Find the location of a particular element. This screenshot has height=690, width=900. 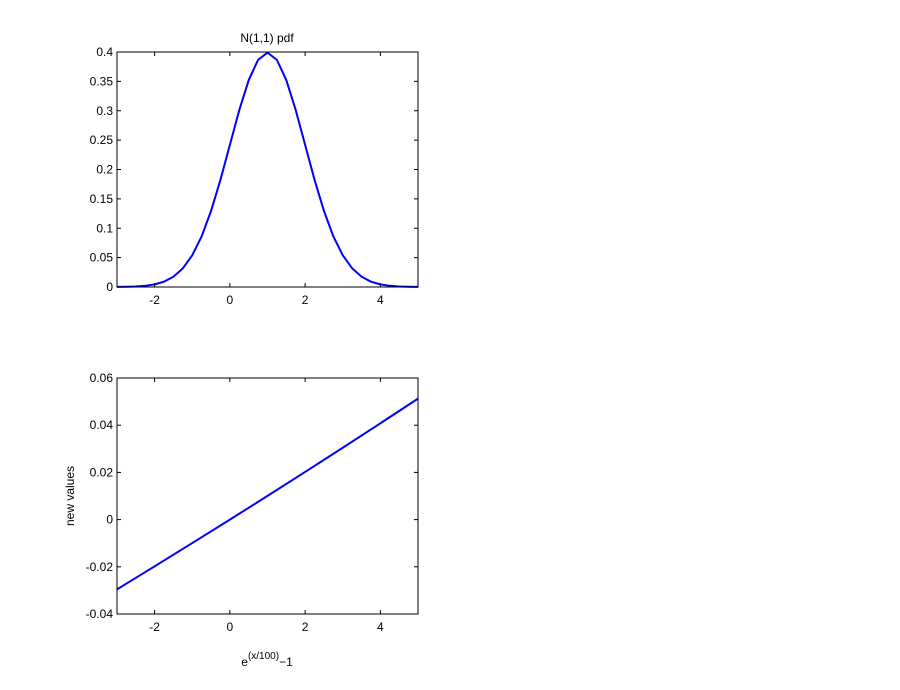

y-tick-label: -0.02 is located at coordinates (100, 567).